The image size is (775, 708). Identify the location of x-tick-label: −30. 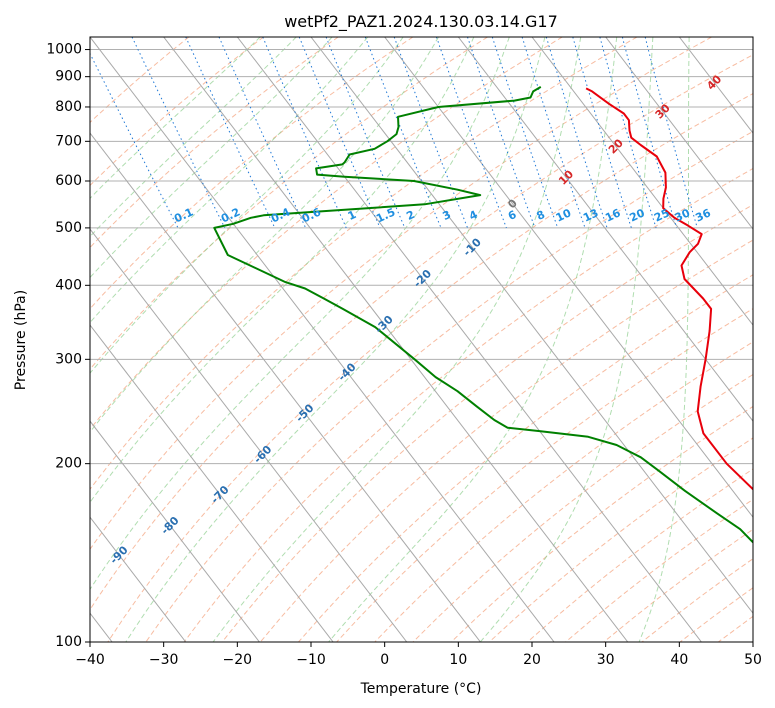
(164, 660).